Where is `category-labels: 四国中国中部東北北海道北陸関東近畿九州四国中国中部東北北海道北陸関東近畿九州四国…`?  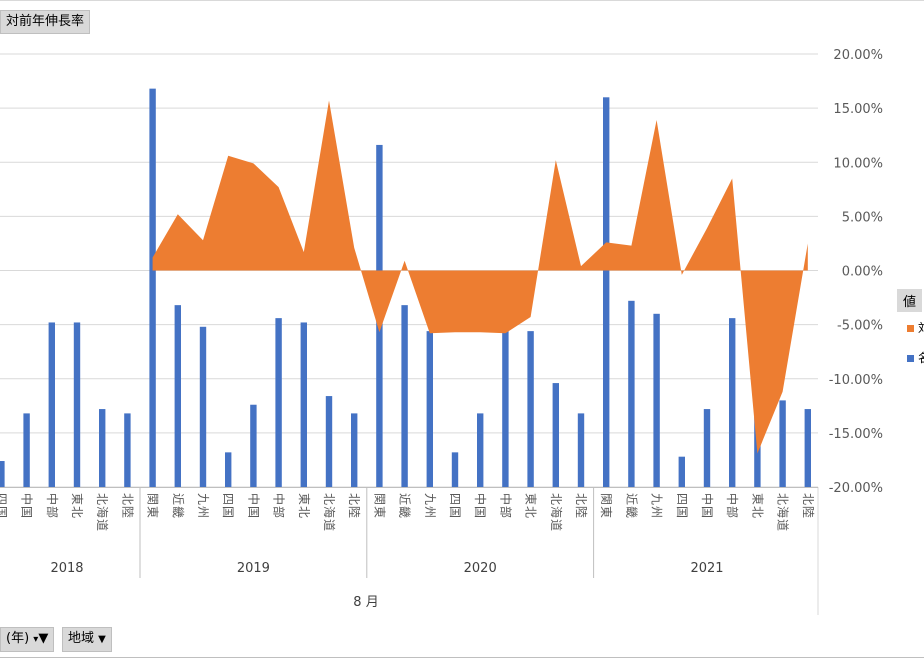 category-labels: 四国中国中部東北北海道北陸関東近畿九州四国中国中部東北北海道北陸関東近畿九州四国… is located at coordinates (407, 512).